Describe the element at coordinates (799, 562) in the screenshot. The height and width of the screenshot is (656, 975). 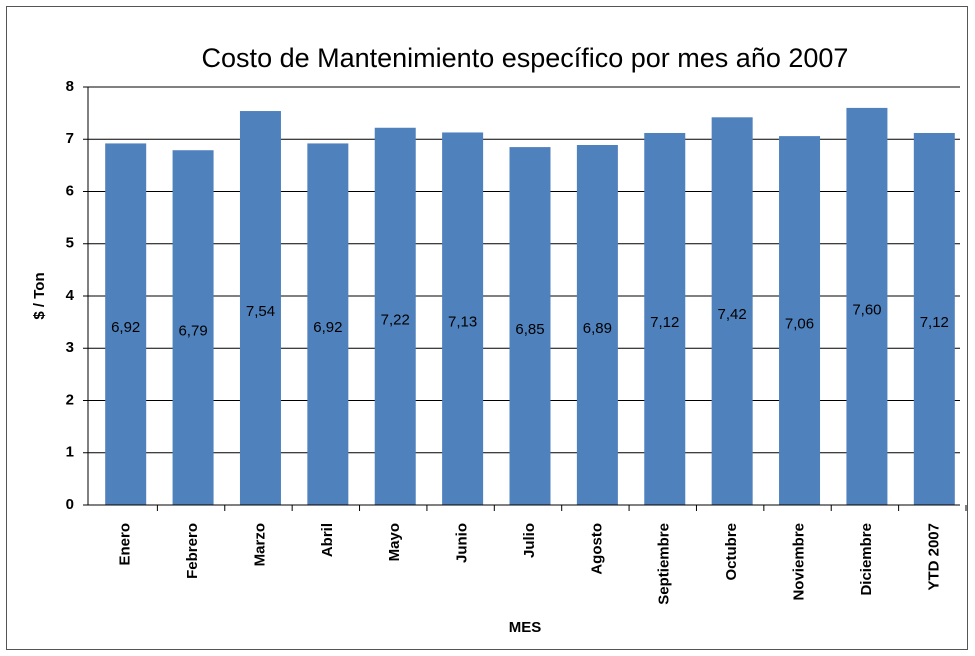
I see `x-tick-label: Noviembre` at that location.